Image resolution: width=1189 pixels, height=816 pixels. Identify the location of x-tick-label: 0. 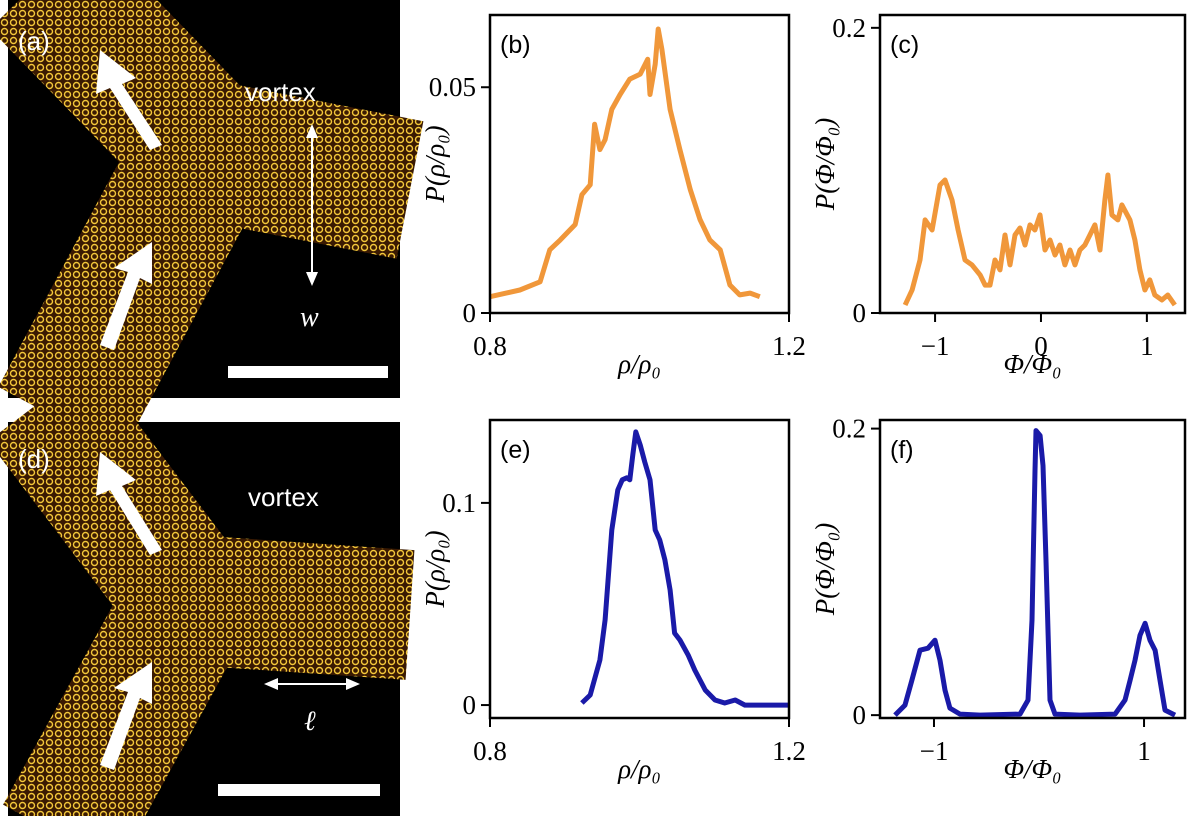
(1041, 346).